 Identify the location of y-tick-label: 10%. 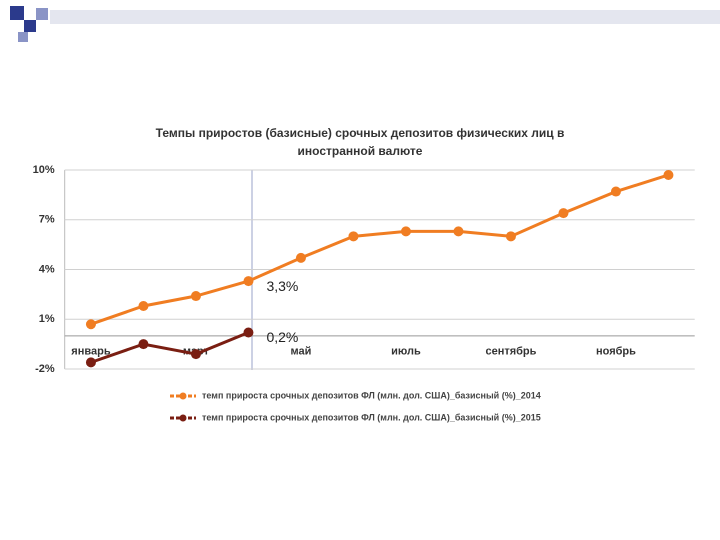
(44, 170).